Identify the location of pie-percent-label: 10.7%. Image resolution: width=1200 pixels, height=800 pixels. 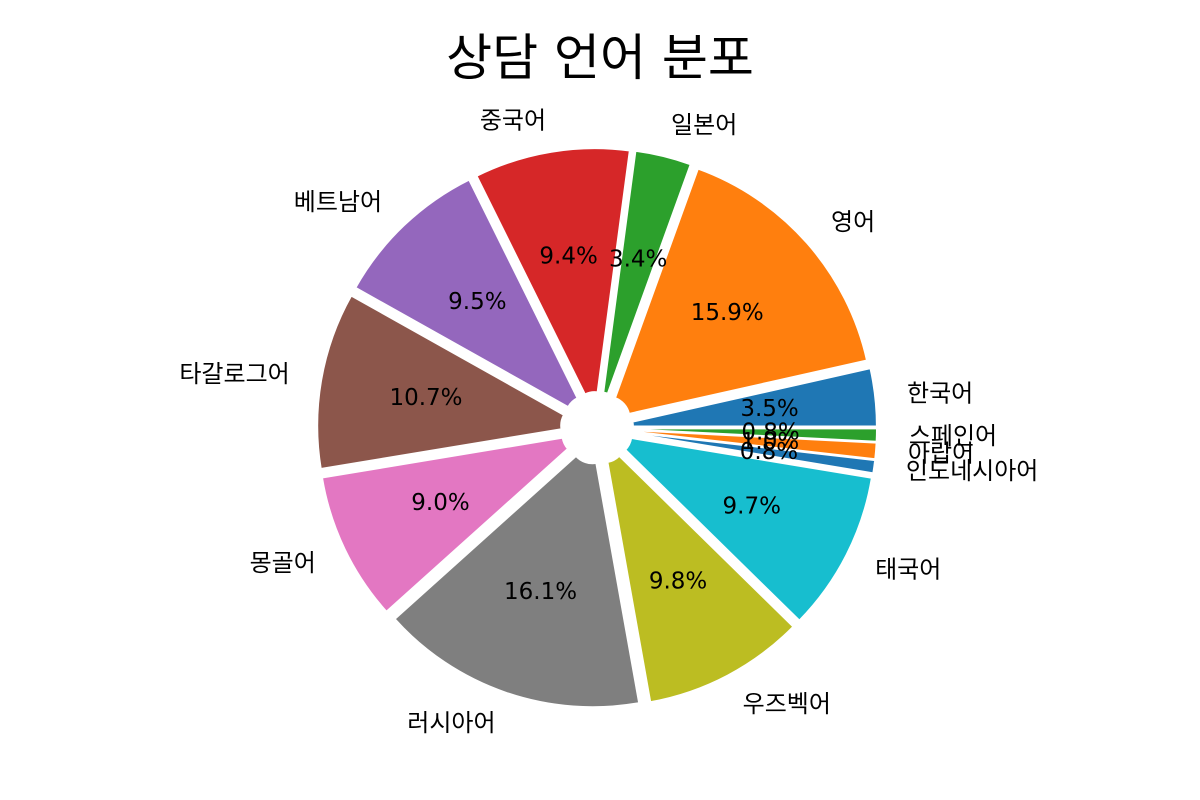
(425, 398).